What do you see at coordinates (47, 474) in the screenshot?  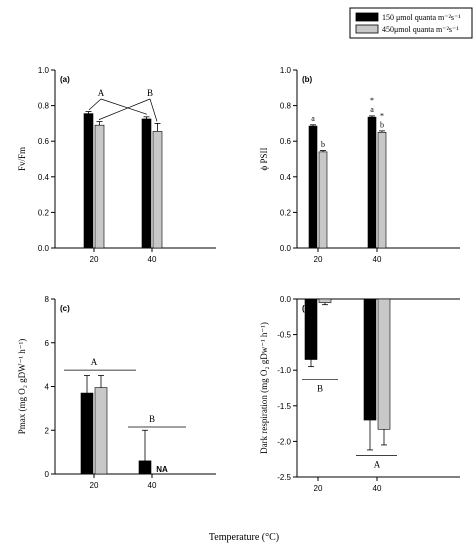 I see `y-tick-label: 0` at bounding box center [47, 474].